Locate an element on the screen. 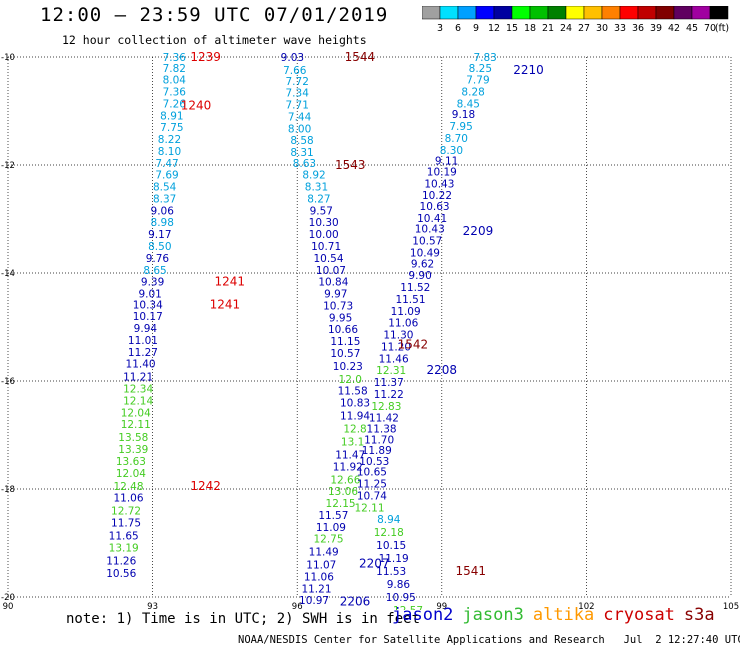  wave-height-point: 11.58 is located at coordinates (353, 392).